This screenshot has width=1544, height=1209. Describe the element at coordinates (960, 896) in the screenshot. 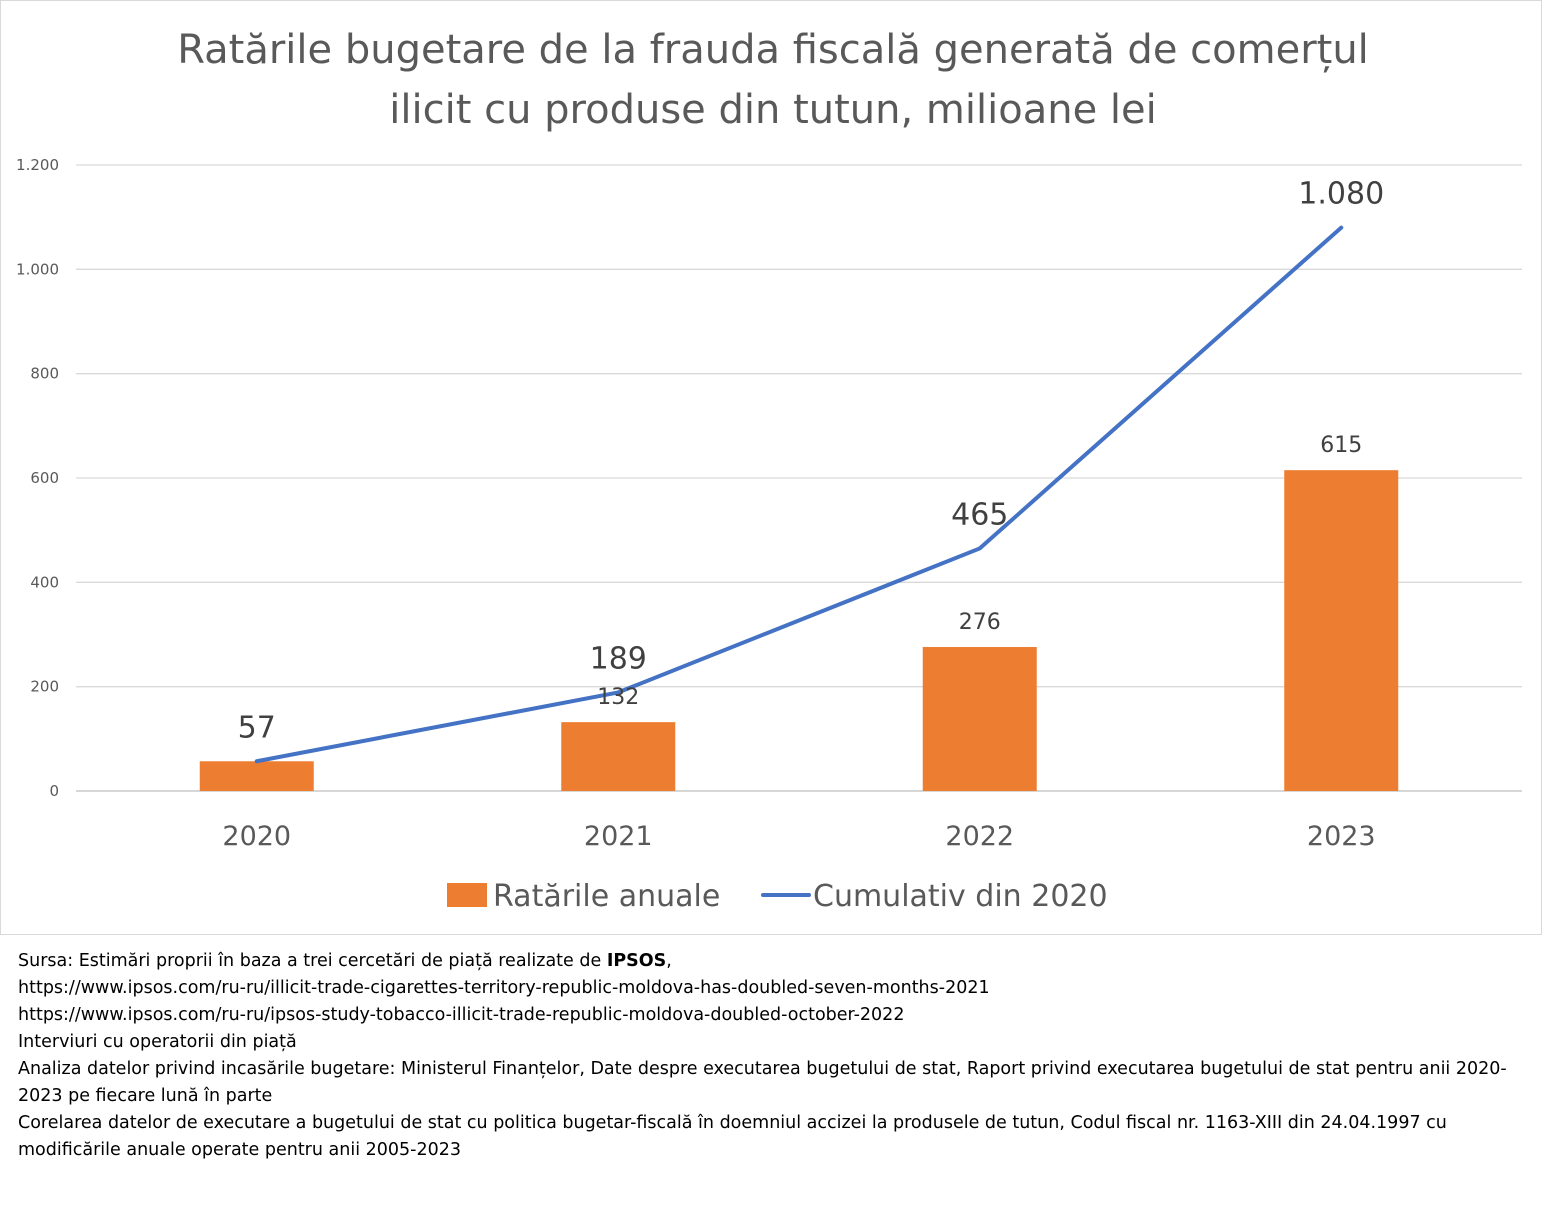

I see `legend-label-line: Cumulativ din 2020` at that location.